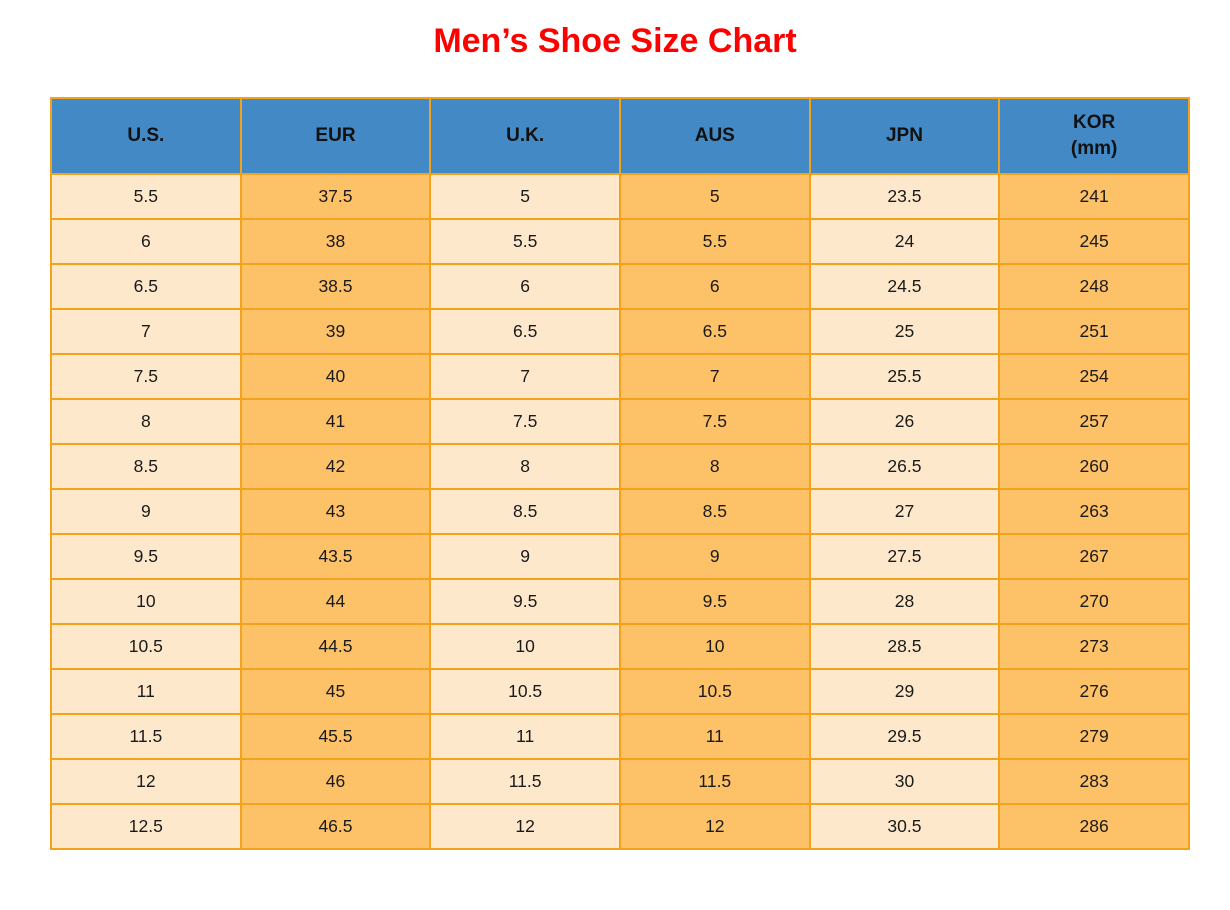 The image size is (1230, 910). What do you see at coordinates (904, 826) in the screenshot?
I see `table-cell: 30.5` at bounding box center [904, 826].